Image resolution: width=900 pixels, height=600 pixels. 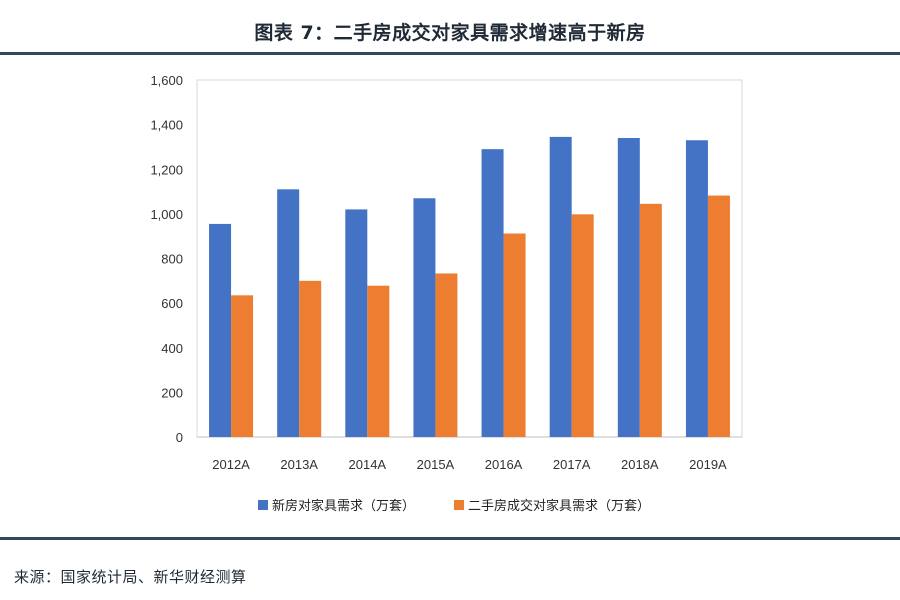 What do you see at coordinates (179, 437) in the screenshot?
I see `y-tick-label: 0` at bounding box center [179, 437].